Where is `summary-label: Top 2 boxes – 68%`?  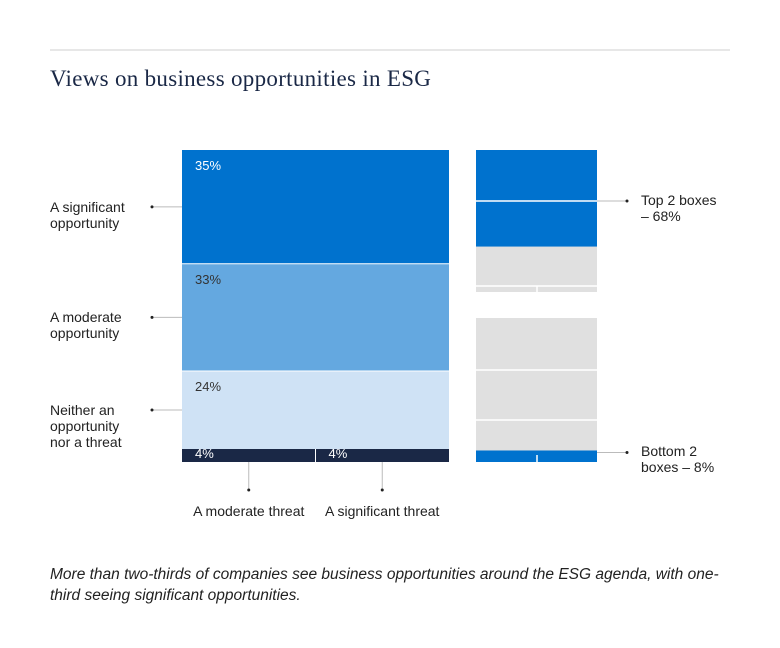
summary-label: Top 2 boxes – 68% is located at coordinates (679, 208).